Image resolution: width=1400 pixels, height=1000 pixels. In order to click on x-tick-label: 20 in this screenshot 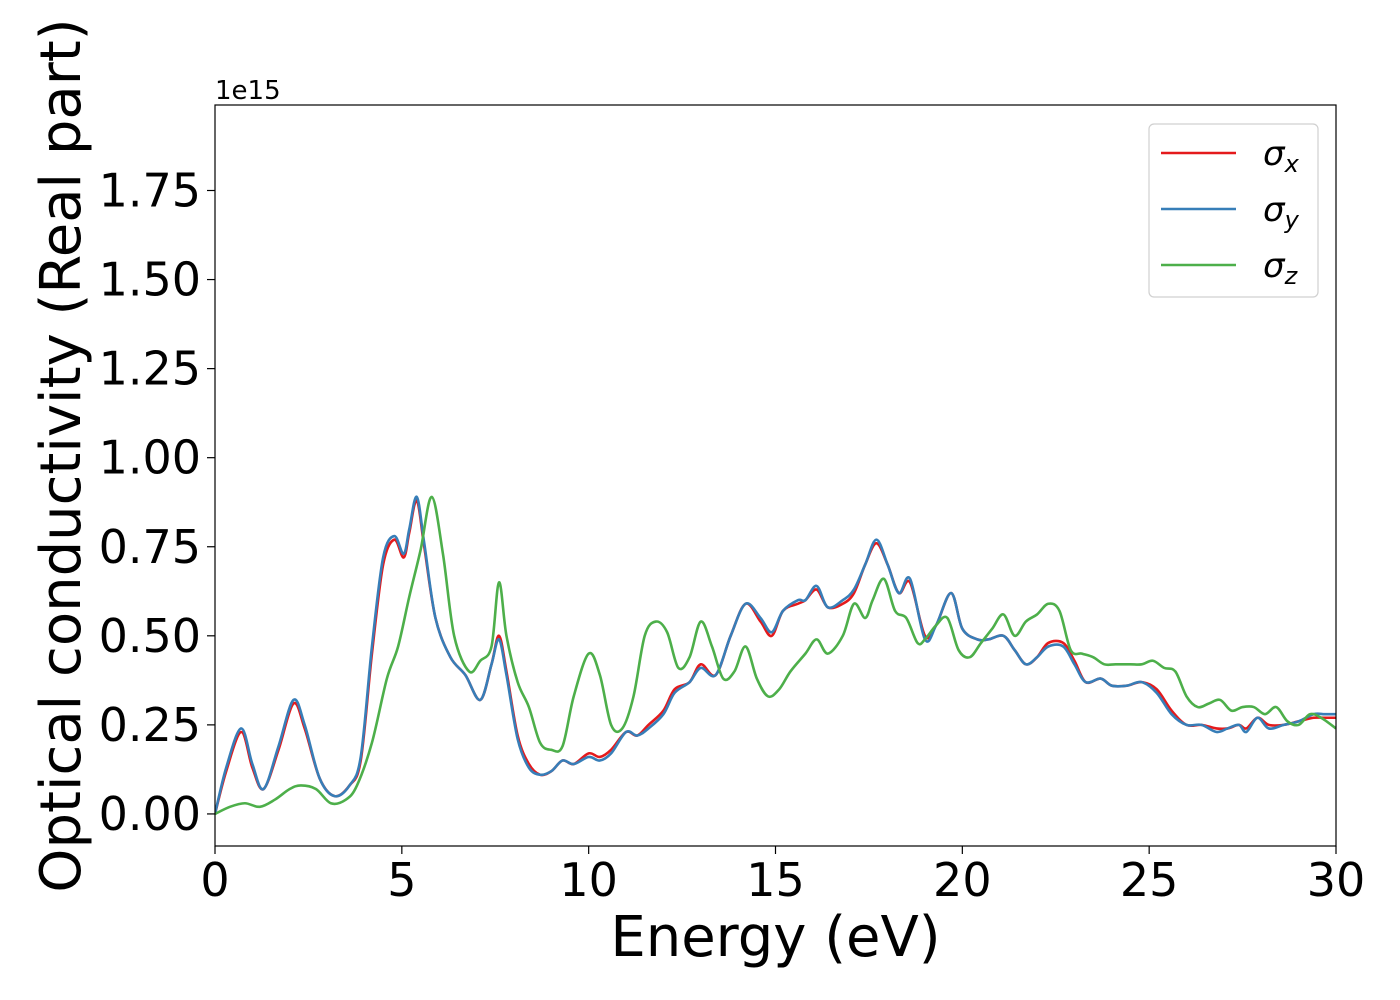, I will do `click(962, 880)`.